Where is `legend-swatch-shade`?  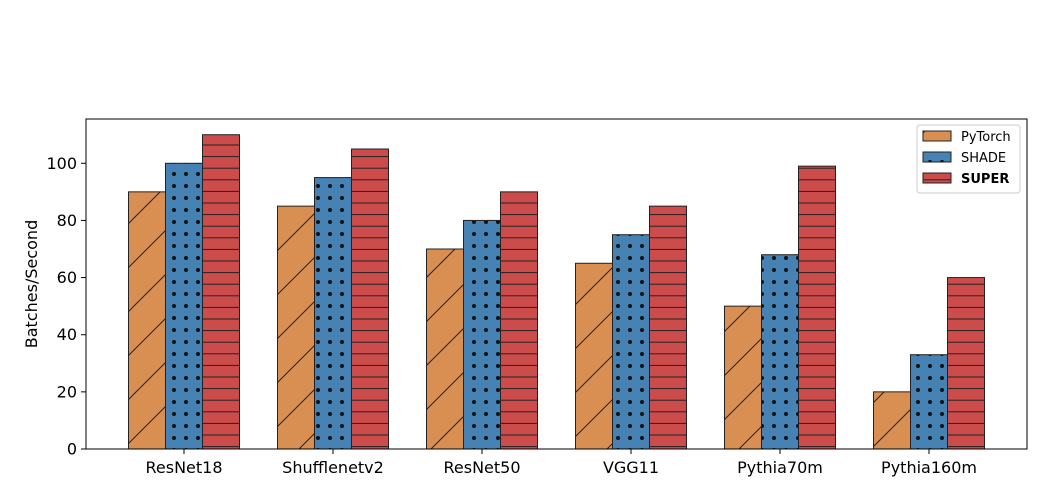
legend-swatch-shade is located at coordinates (937, 157).